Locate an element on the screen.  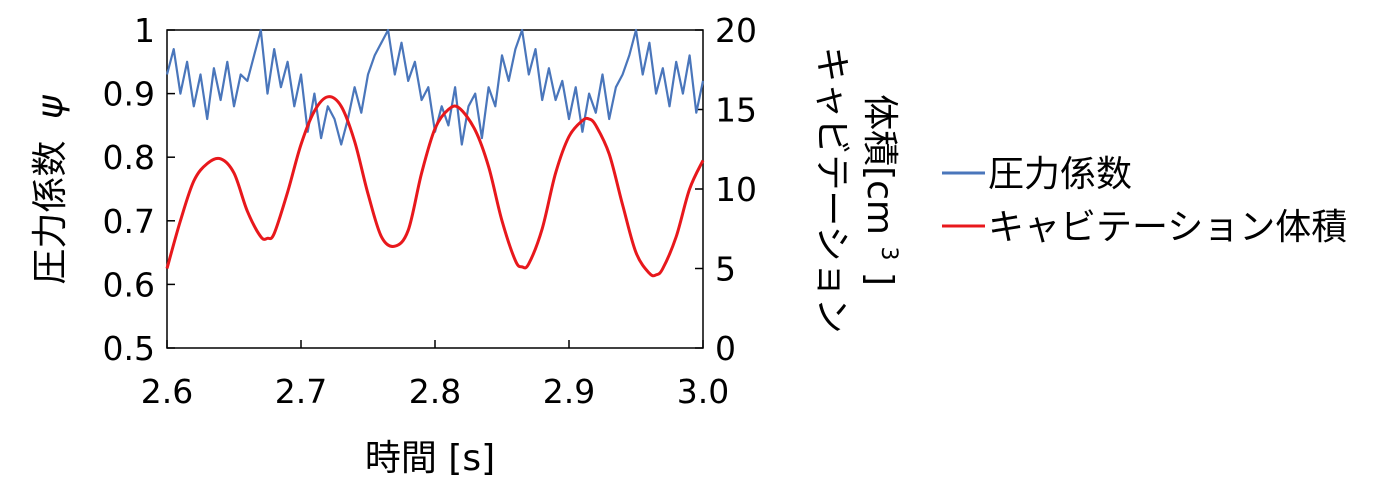
left-y-axis-title-text: 圧力係数 is located at coordinates (50, 213).